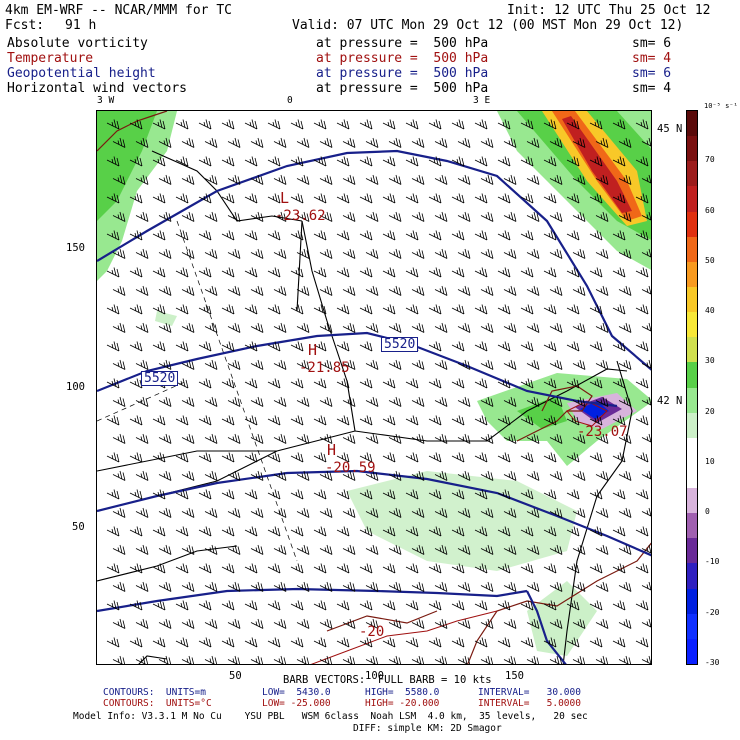  Describe the element at coordinates (482, 100) in the screenshot. I see `lon-label-3e: 3 E` at that location.